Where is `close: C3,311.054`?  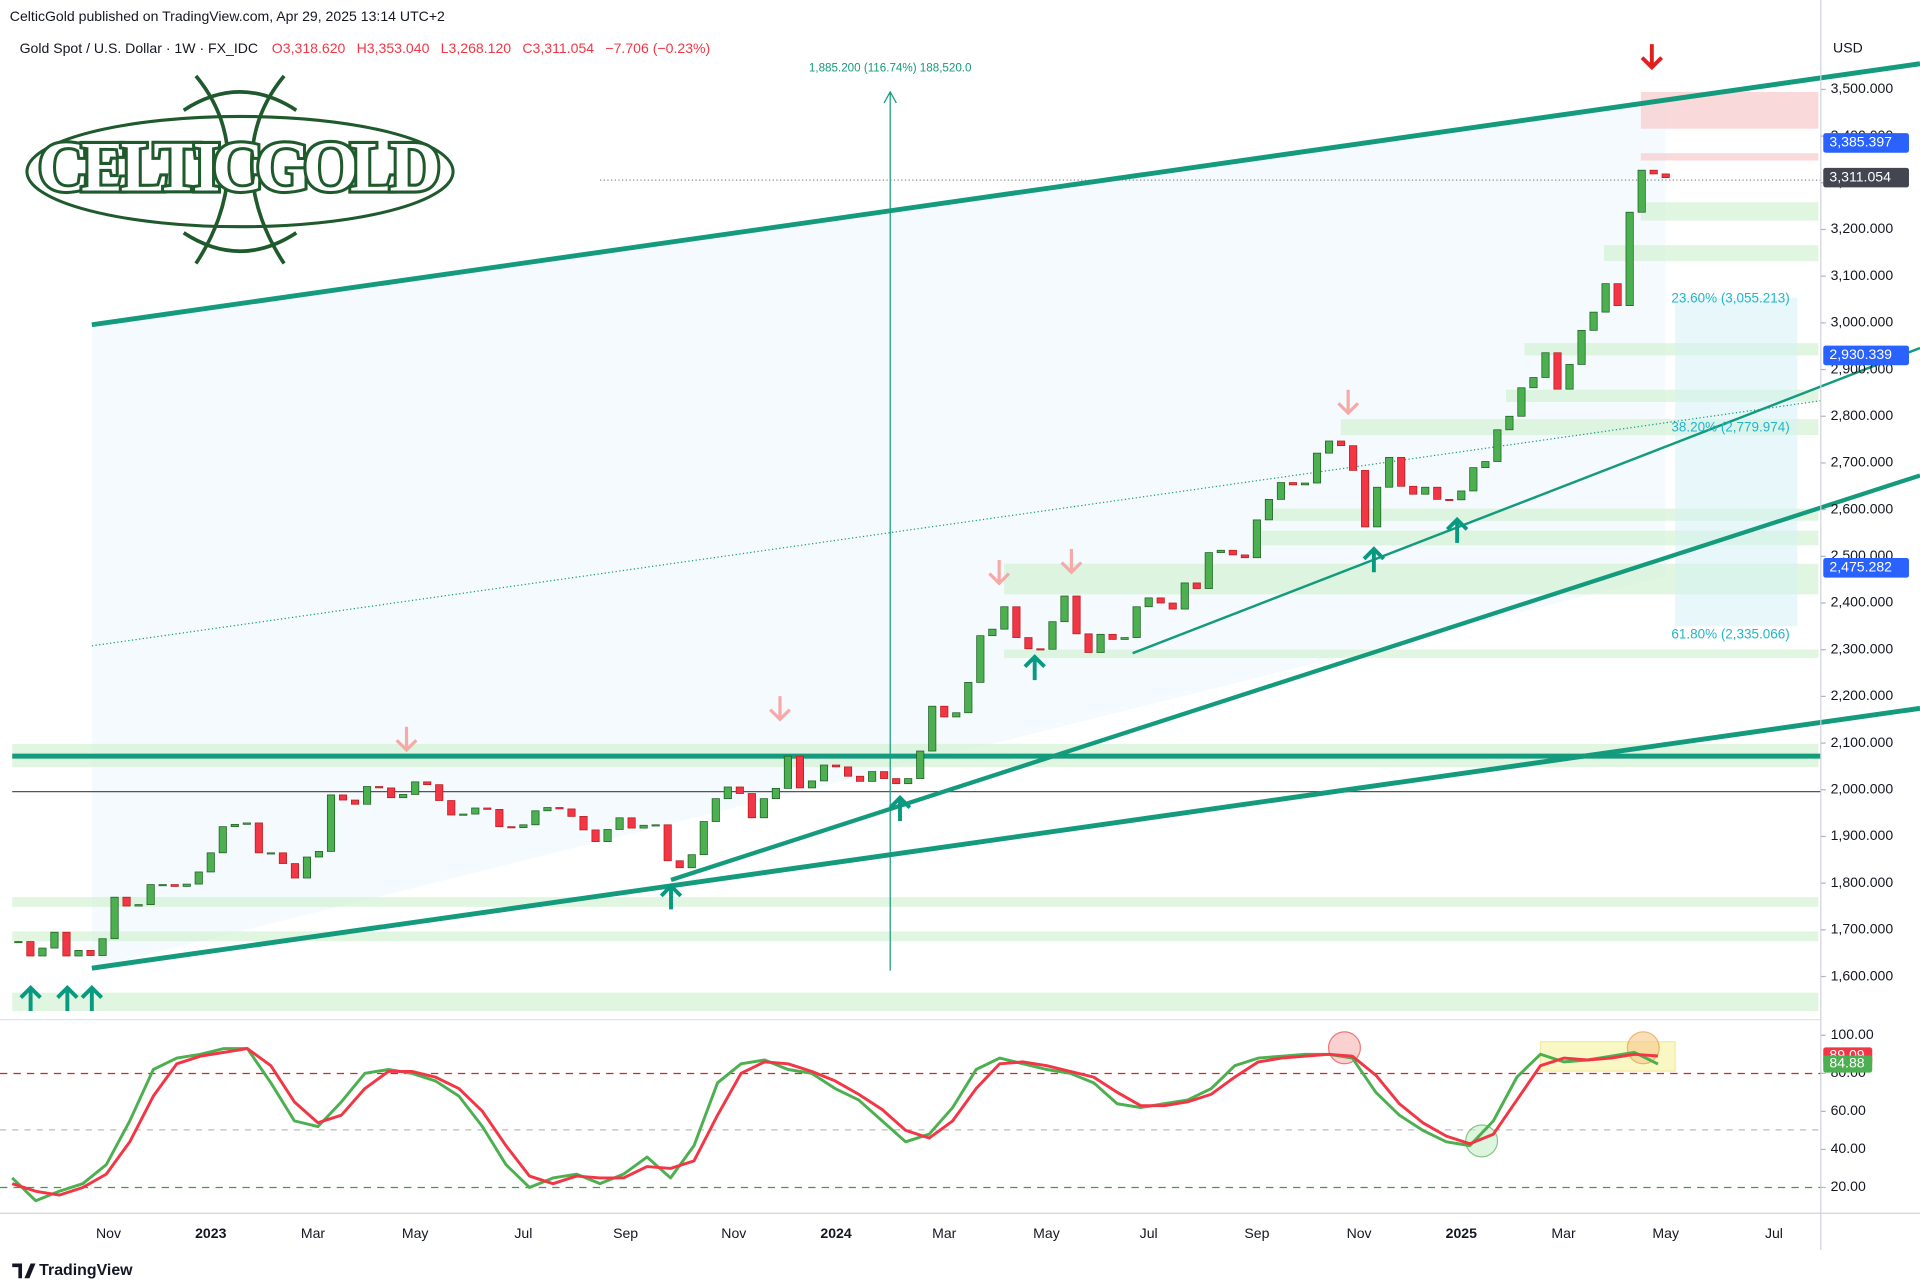 close: C3,311.054 is located at coordinates (558, 48).